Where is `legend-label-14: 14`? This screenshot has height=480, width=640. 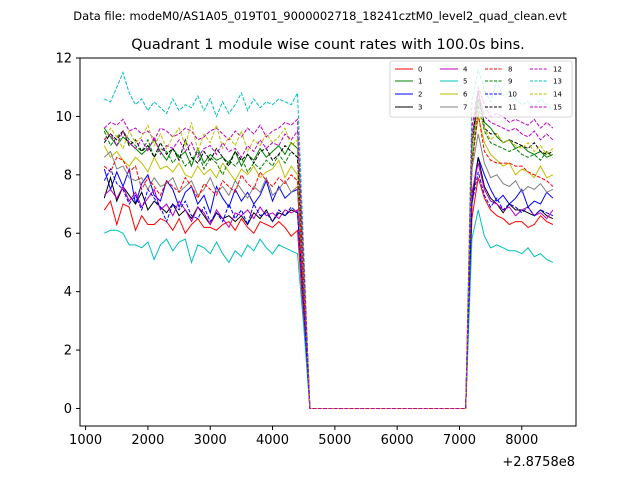 legend-label-14: 14 is located at coordinates (557, 95).